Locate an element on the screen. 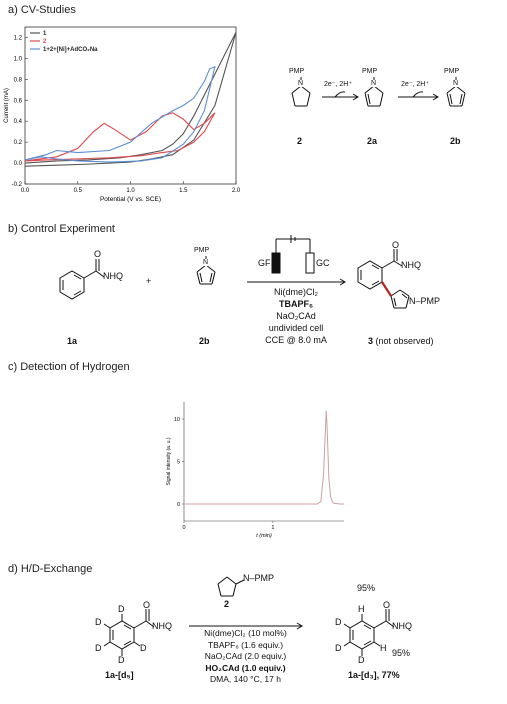 The width and height of the screenshot is (507, 704). cv-y-tick-label: 0.2 is located at coordinates (18, 143).